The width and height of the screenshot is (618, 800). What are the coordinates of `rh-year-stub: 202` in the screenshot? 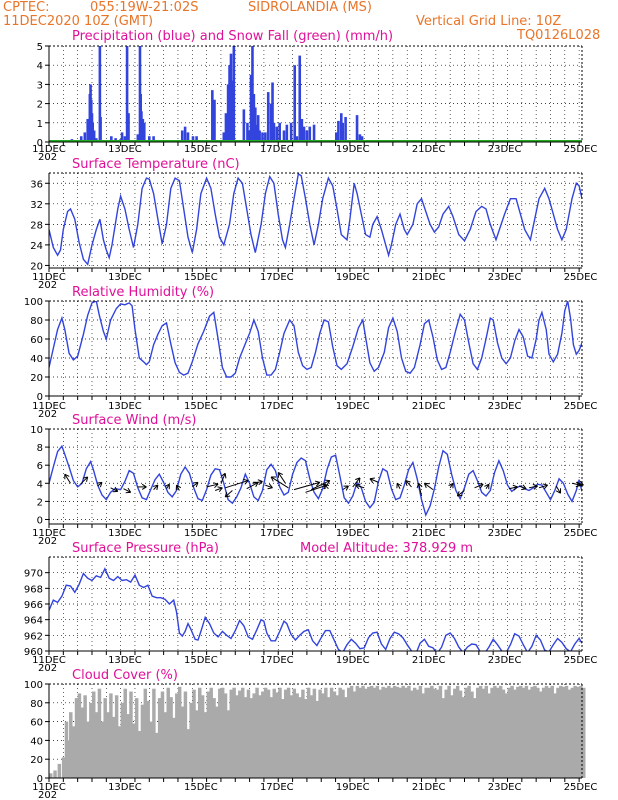 It's located at (47, 414).